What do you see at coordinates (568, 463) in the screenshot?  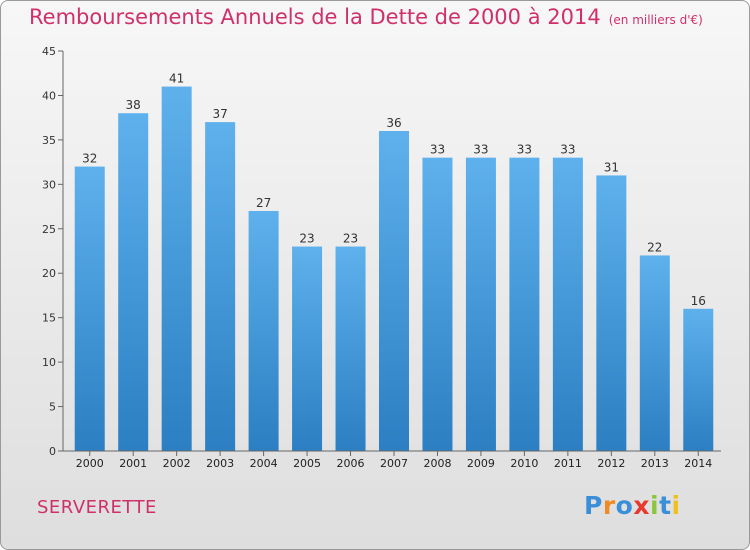 I see `x-tick-label: 2011` at bounding box center [568, 463].